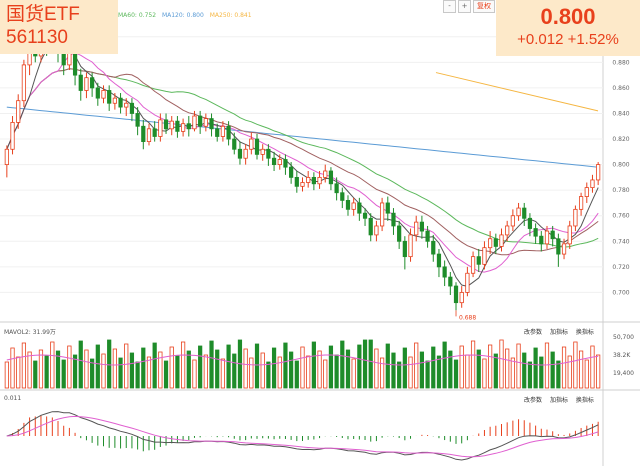 This screenshot has width=640, height=466. Describe the element at coordinates (568, 16) in the screenshot. I see `last-price: 0.800` at that location.